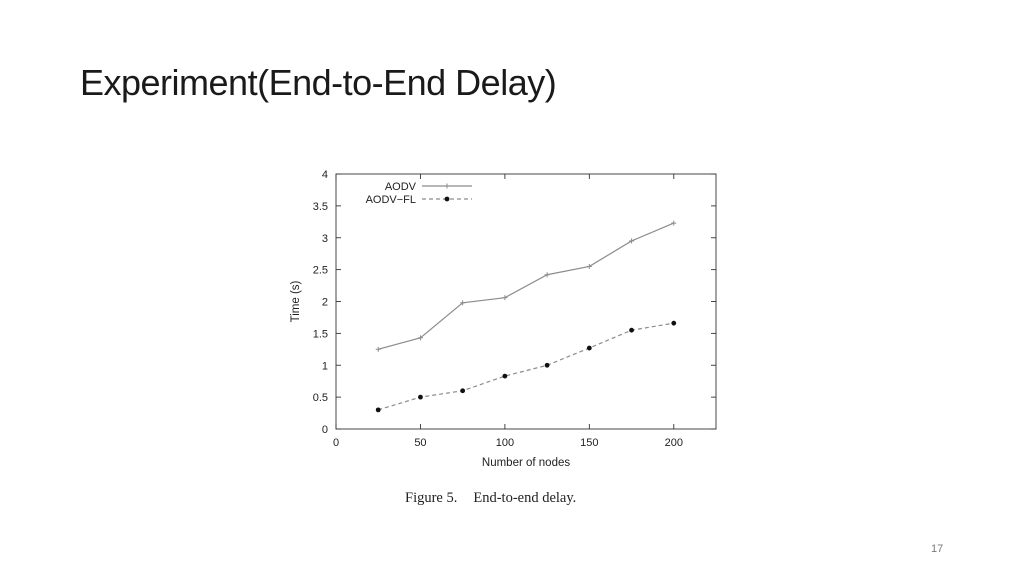  I want to click on y-tick-label: 2, so click(325, 303).